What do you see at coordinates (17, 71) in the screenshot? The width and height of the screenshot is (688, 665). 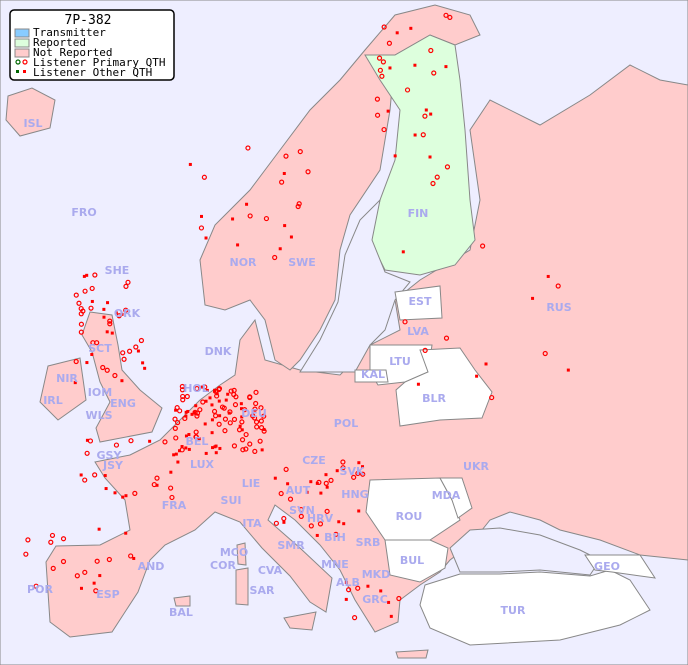 I see `other-qth-green-icon` at bounding box center [17, 71].